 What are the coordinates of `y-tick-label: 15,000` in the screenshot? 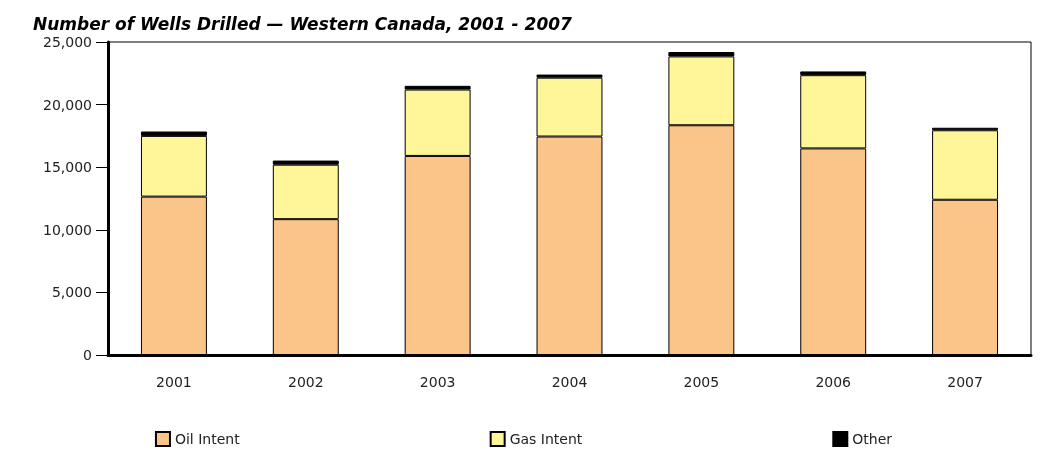 It's located at (67, 167).